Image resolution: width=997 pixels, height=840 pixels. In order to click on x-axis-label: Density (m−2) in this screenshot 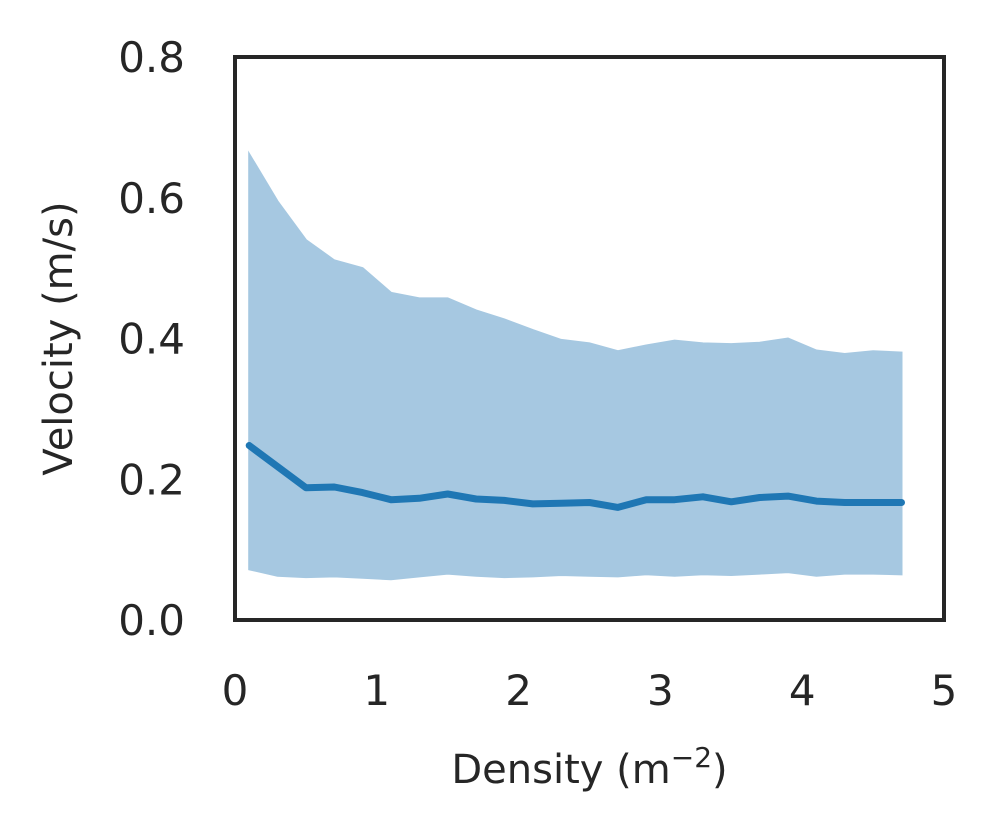, I will do `click(589, 767)`.